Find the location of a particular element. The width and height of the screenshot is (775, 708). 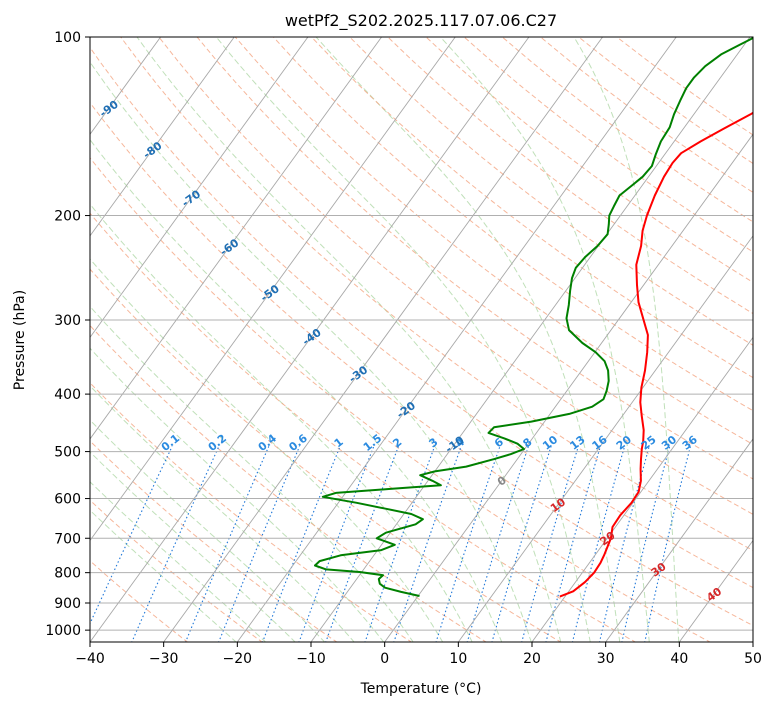

x-tick-label: 0 is located at coordinates (384, 659).